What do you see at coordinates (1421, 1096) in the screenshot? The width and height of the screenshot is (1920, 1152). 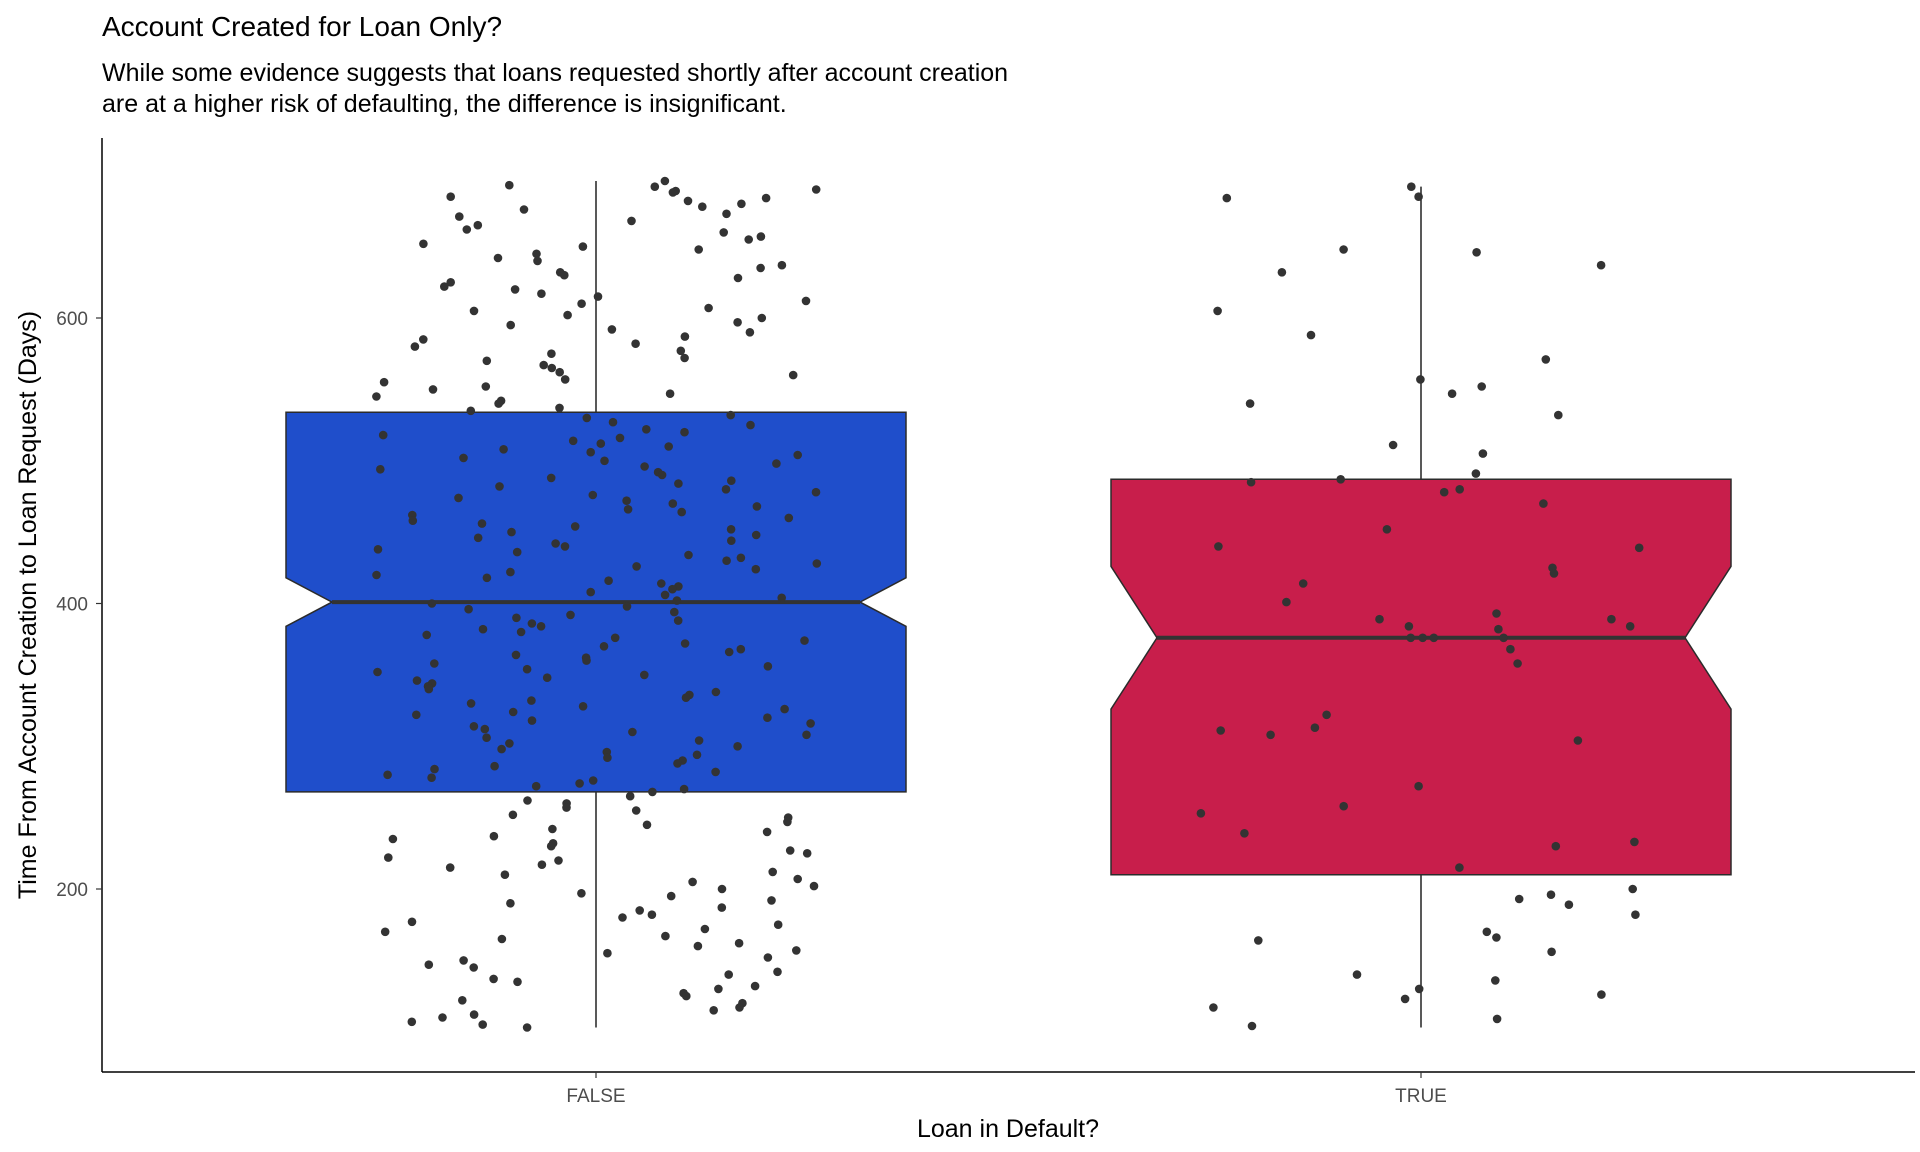 I see `x-tick-label: TRUE` at bounding box center [1421, 1096].